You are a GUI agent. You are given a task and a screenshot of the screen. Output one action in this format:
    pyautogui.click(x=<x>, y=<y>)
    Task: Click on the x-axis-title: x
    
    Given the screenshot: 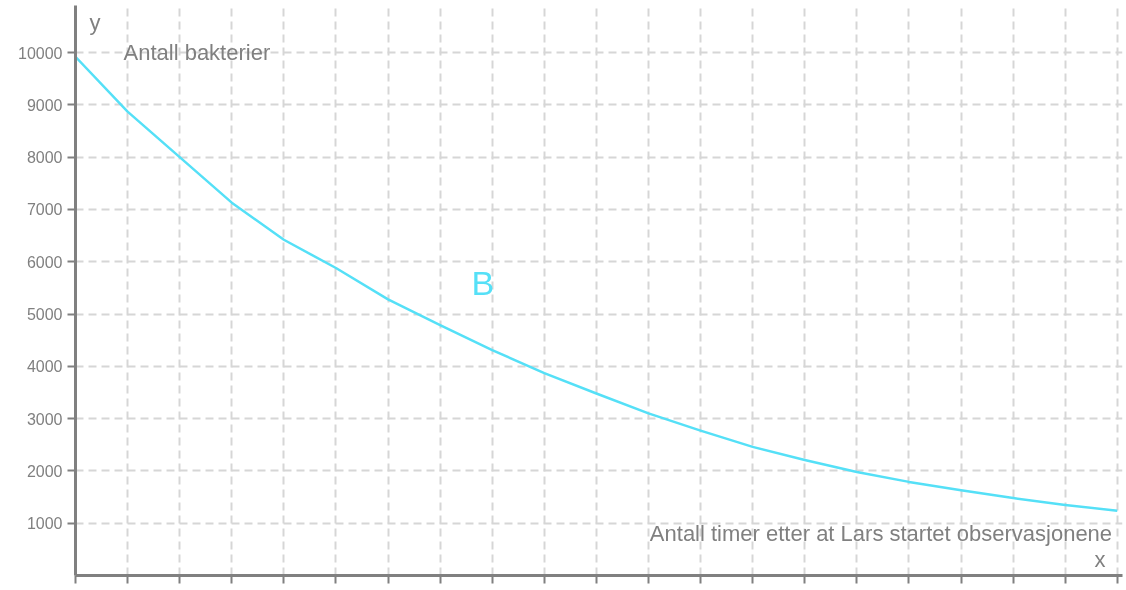 What is the action you would take?
    pyautogui.click(x=1100, y=559)
    